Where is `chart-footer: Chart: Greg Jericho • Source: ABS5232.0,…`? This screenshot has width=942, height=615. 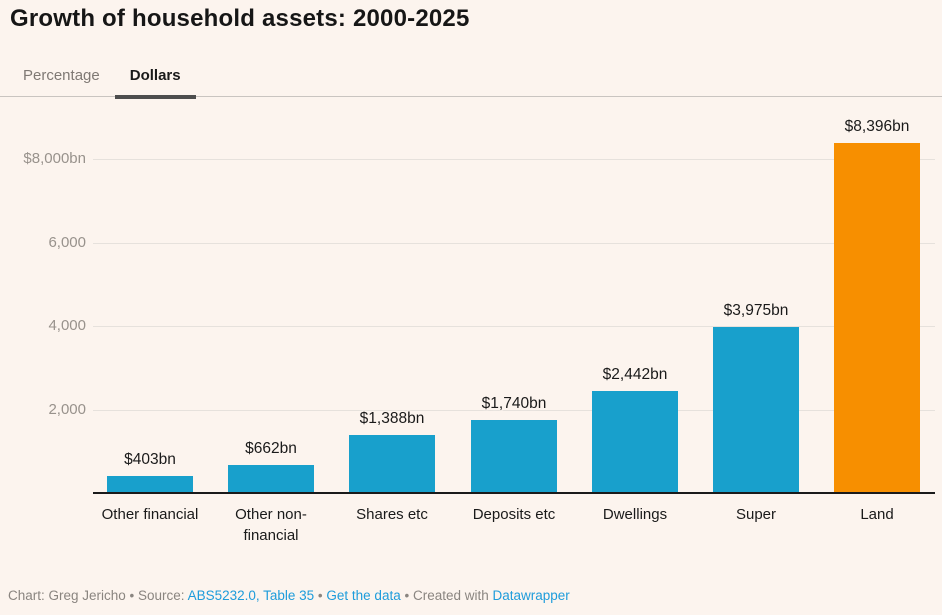 chart-footer: Chart: Greg Jericho • Source: ABS5232.0,… is located at coordinates (289, 595).